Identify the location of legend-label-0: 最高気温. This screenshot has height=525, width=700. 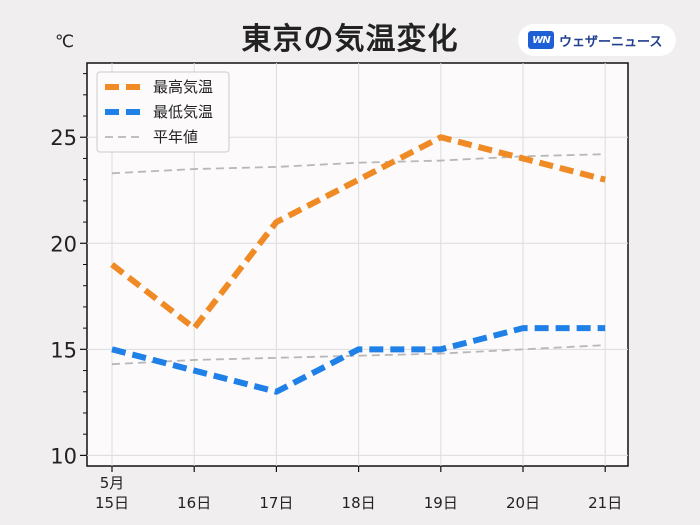
(183, 87).